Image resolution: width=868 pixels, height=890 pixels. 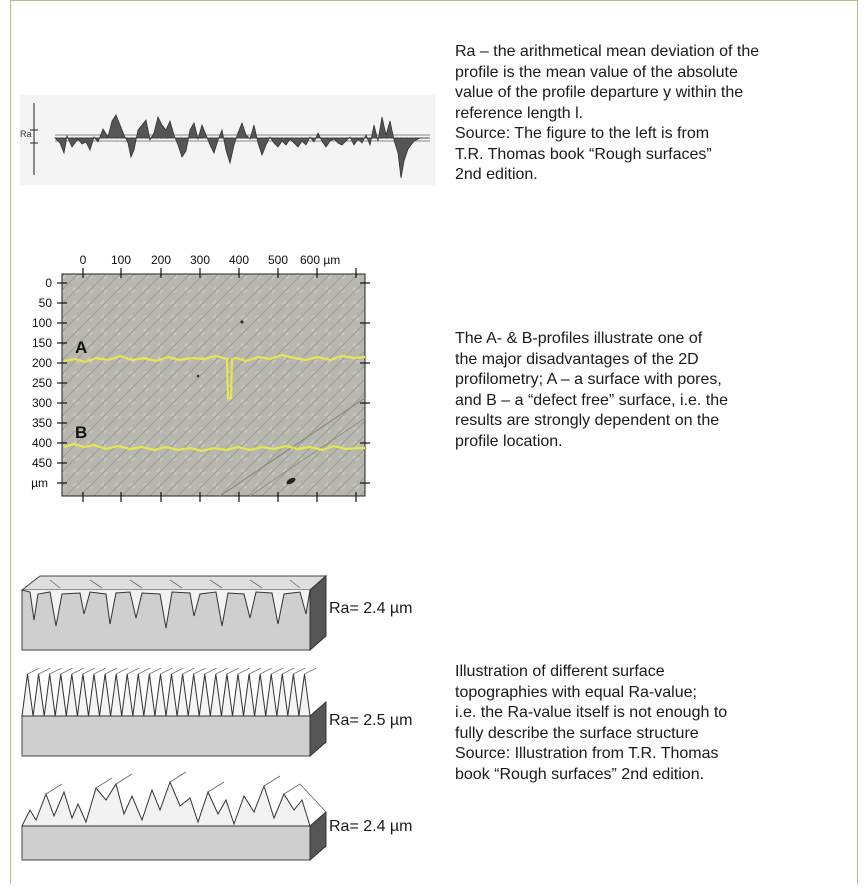 I want to click on ra-figure-label: Ra, so click(x=26, y=134).